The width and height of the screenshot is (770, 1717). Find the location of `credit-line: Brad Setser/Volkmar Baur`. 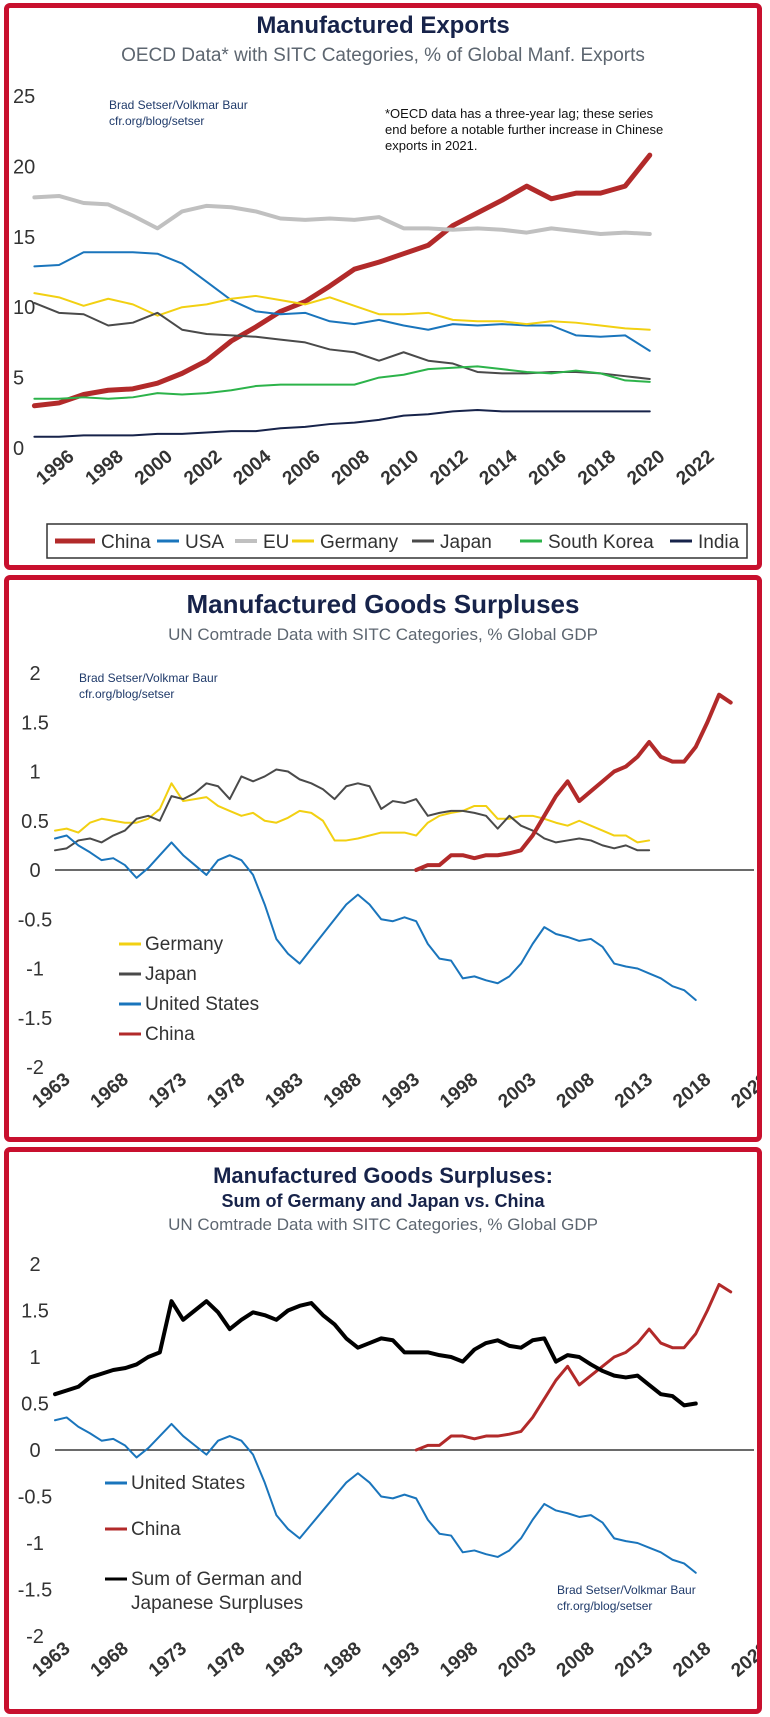

credit-line: Brad Setser/Volkmar Baur is located at coordinates (178, 105).